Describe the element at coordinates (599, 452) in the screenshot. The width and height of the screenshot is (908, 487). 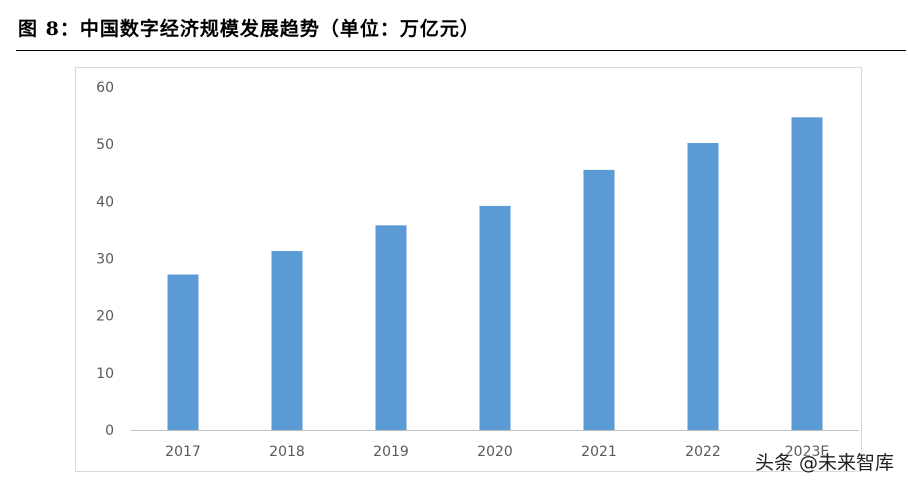
I see `x-tick-label: 2021` at that location.